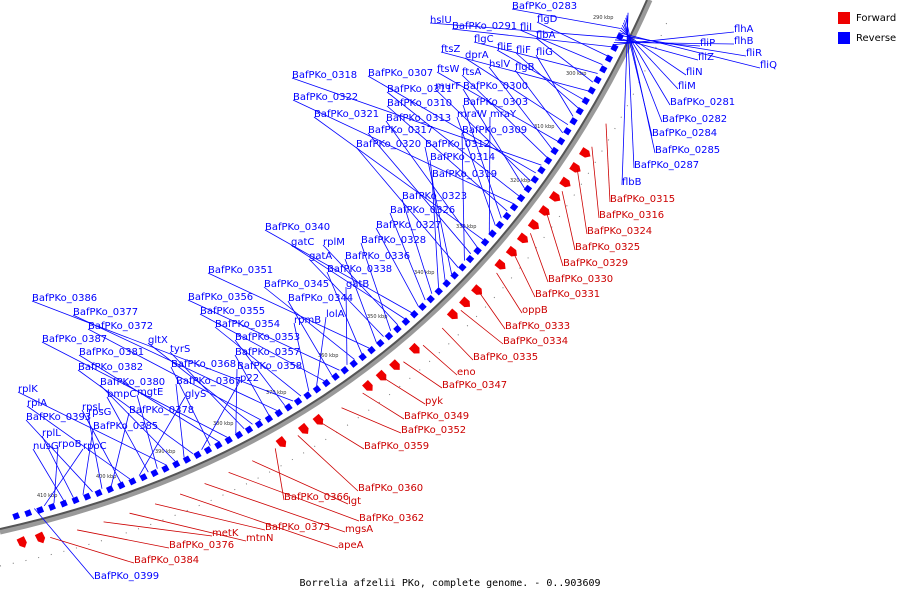  I want to click on gene-label: rpsG, so click(99, 412).